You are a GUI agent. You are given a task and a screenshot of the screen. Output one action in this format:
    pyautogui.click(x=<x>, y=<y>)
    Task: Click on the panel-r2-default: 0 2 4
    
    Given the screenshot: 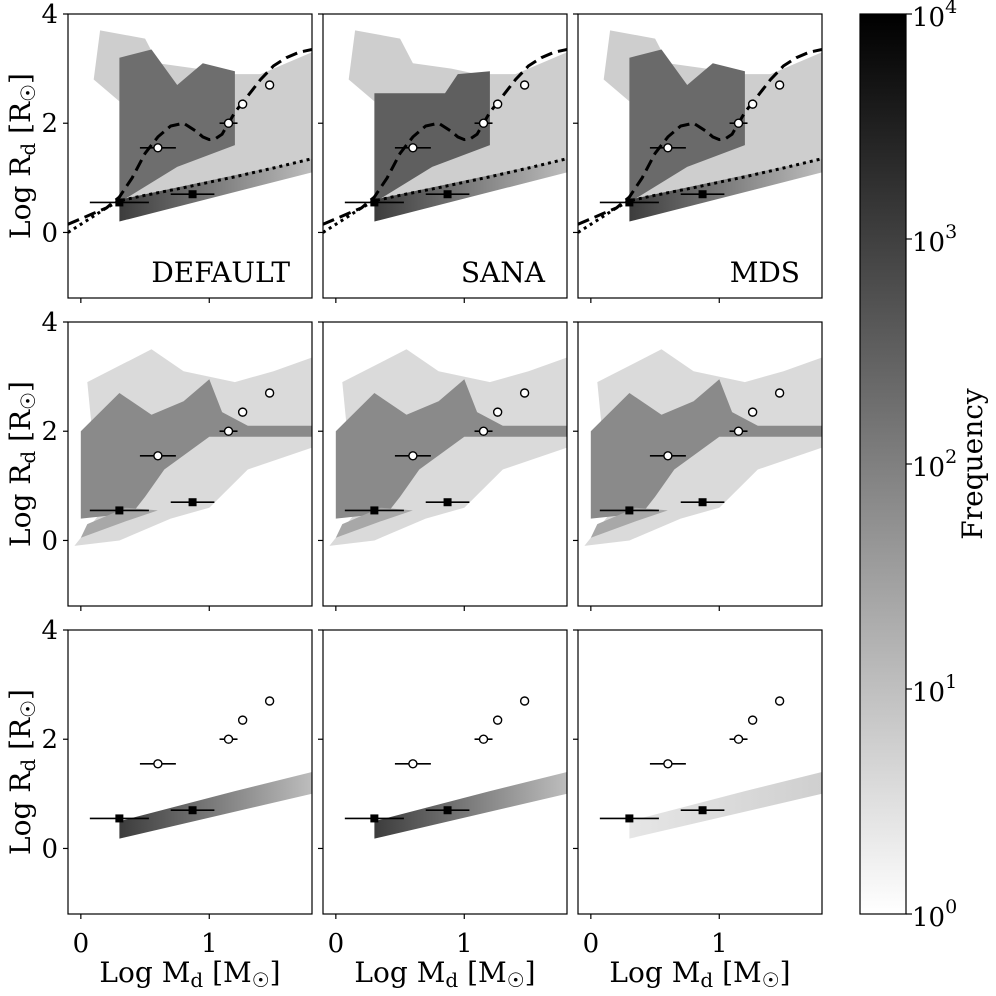 What is the action you would take?
    pyautogui.click(x=177, y=459)
    